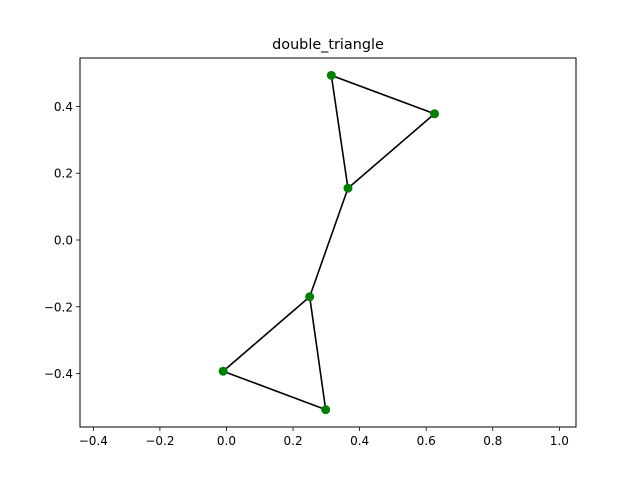 This screenshot has width=640, height=485. Describe the element at coordinates (293, 441) in the screenshot. I see `x-tick-label: 0.2` at that location.